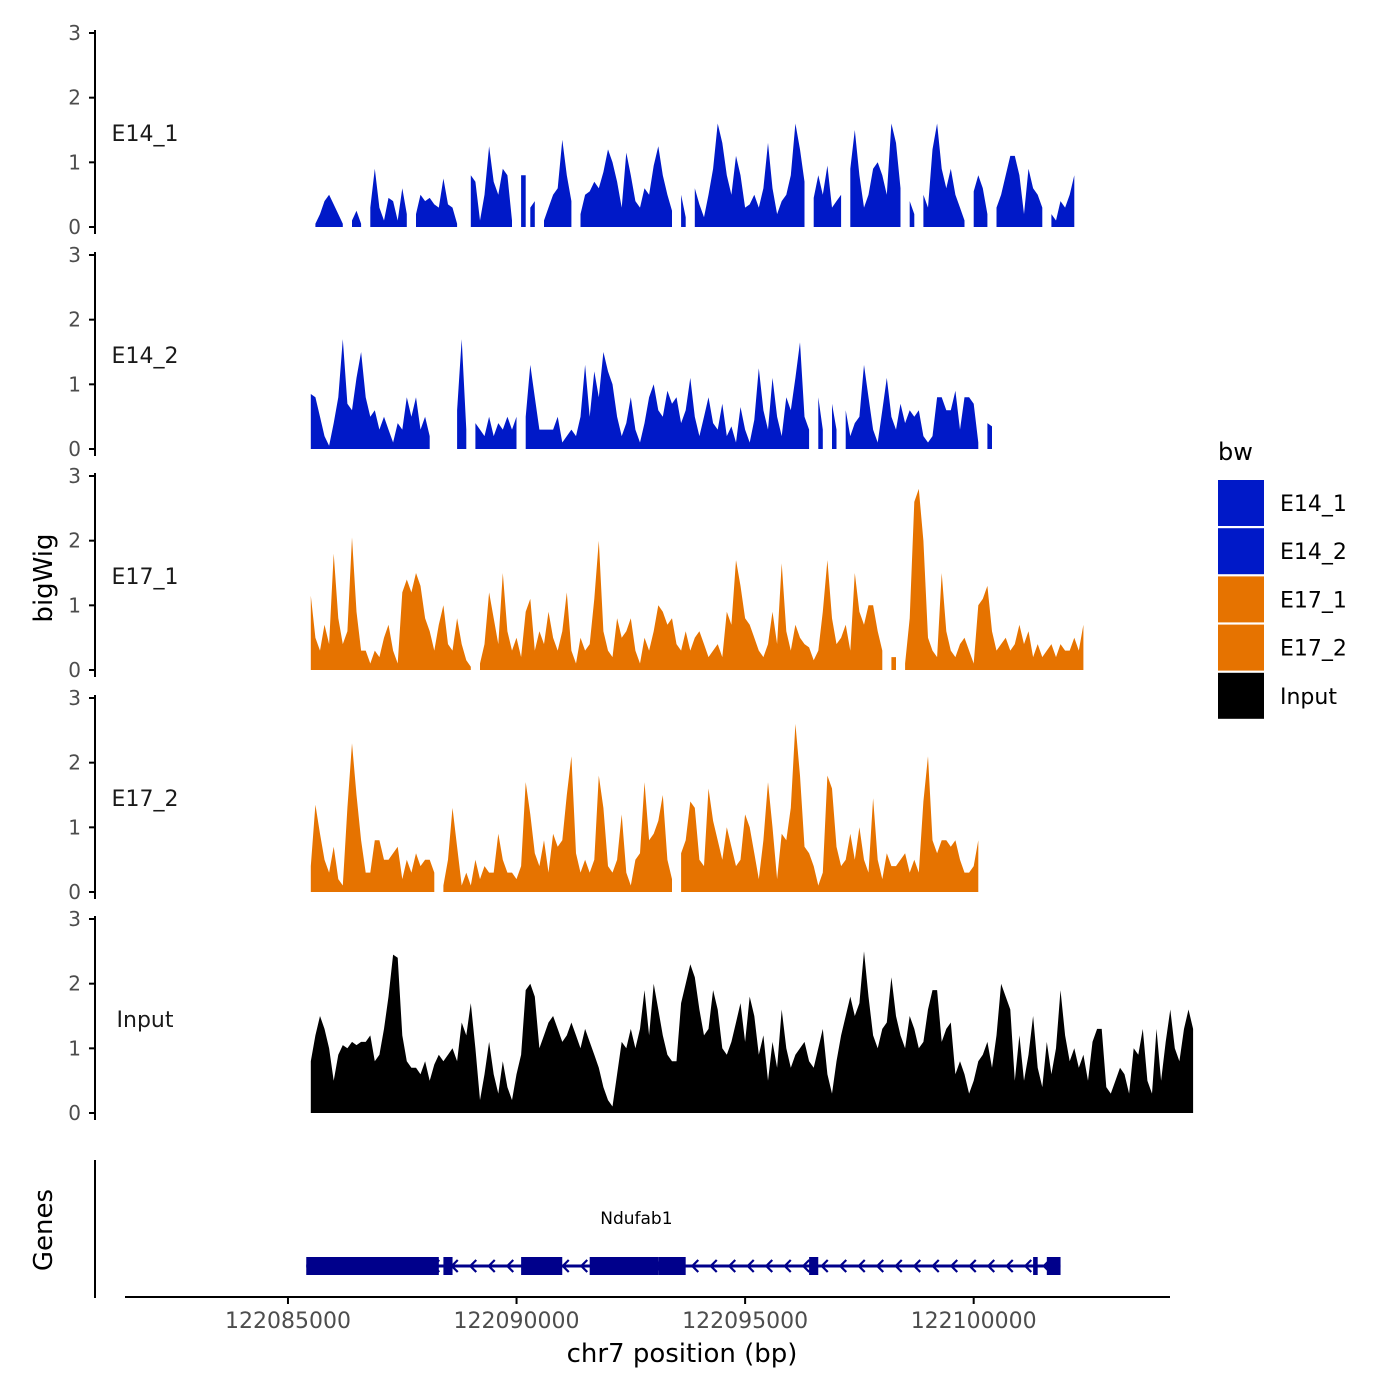  I want to click on track-E17_2: 0 1 2 3 E17_2, so click(523, 795).